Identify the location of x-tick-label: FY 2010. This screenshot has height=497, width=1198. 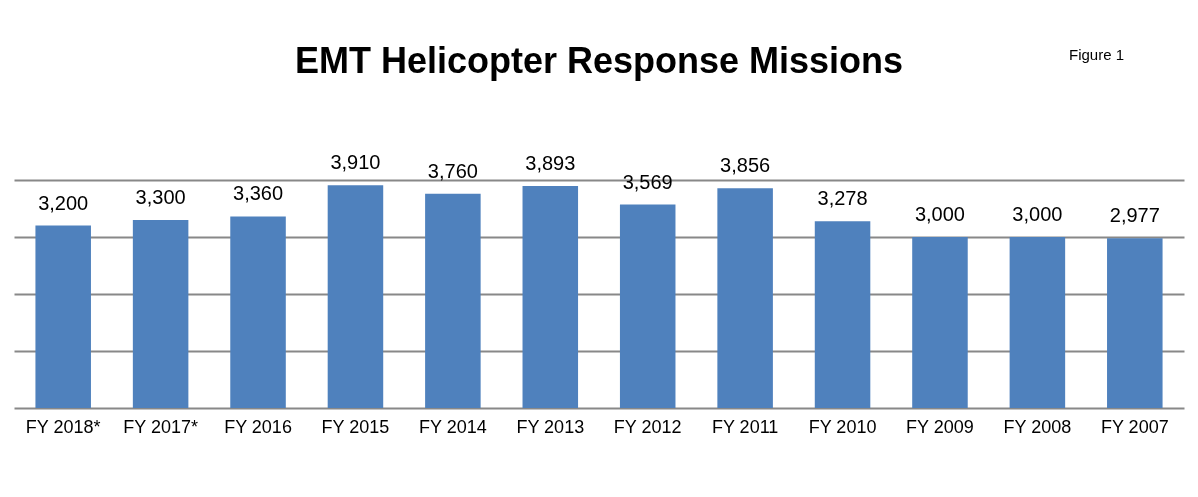
(842, 426).